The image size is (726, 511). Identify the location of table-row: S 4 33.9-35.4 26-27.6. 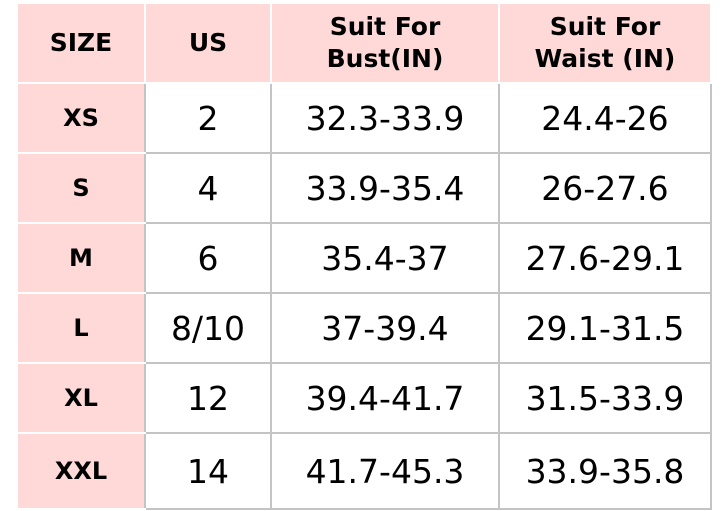
(364, 188).